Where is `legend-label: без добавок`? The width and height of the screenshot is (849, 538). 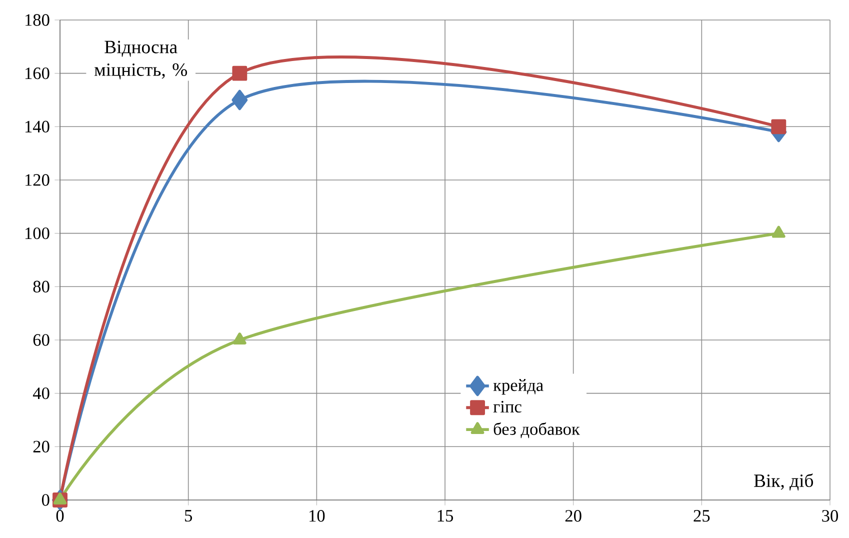 legend-label: без добавок is located at coordinates (537, 430).